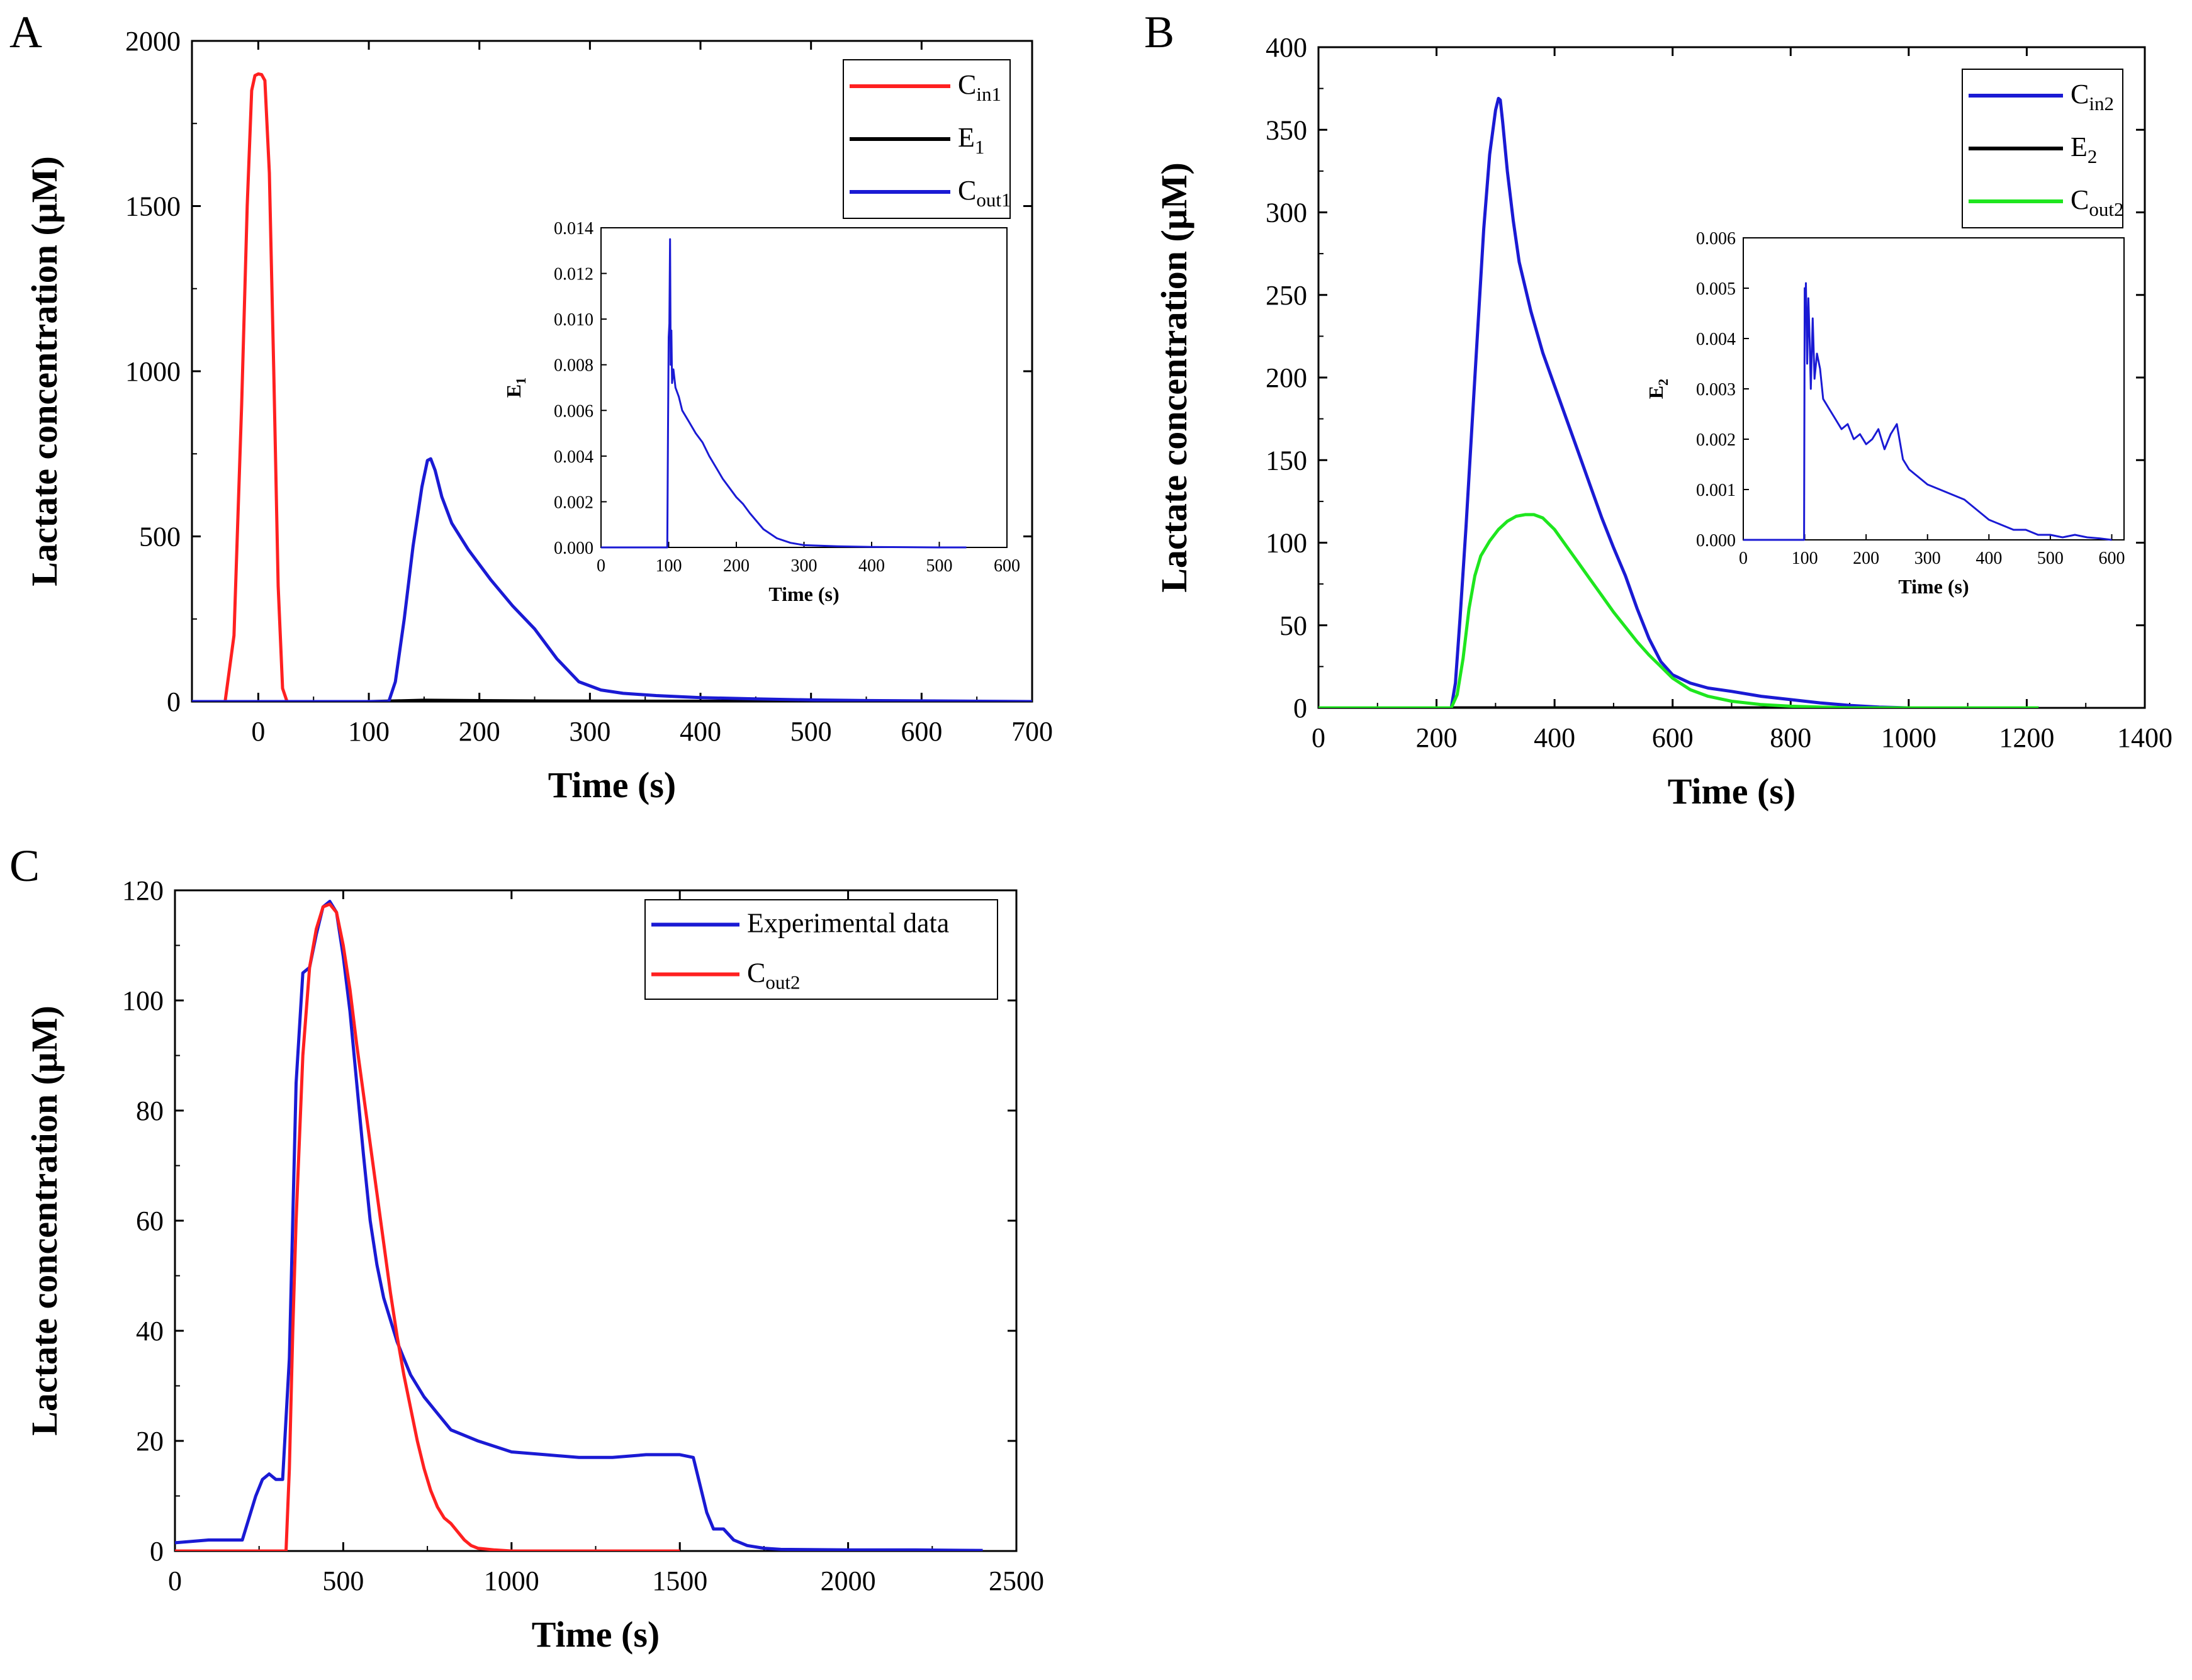  What do you see at coordinates (821, 949) in the screenshot?
I see `legend: Experimental data Cout2` at bounding box center [821, 949].